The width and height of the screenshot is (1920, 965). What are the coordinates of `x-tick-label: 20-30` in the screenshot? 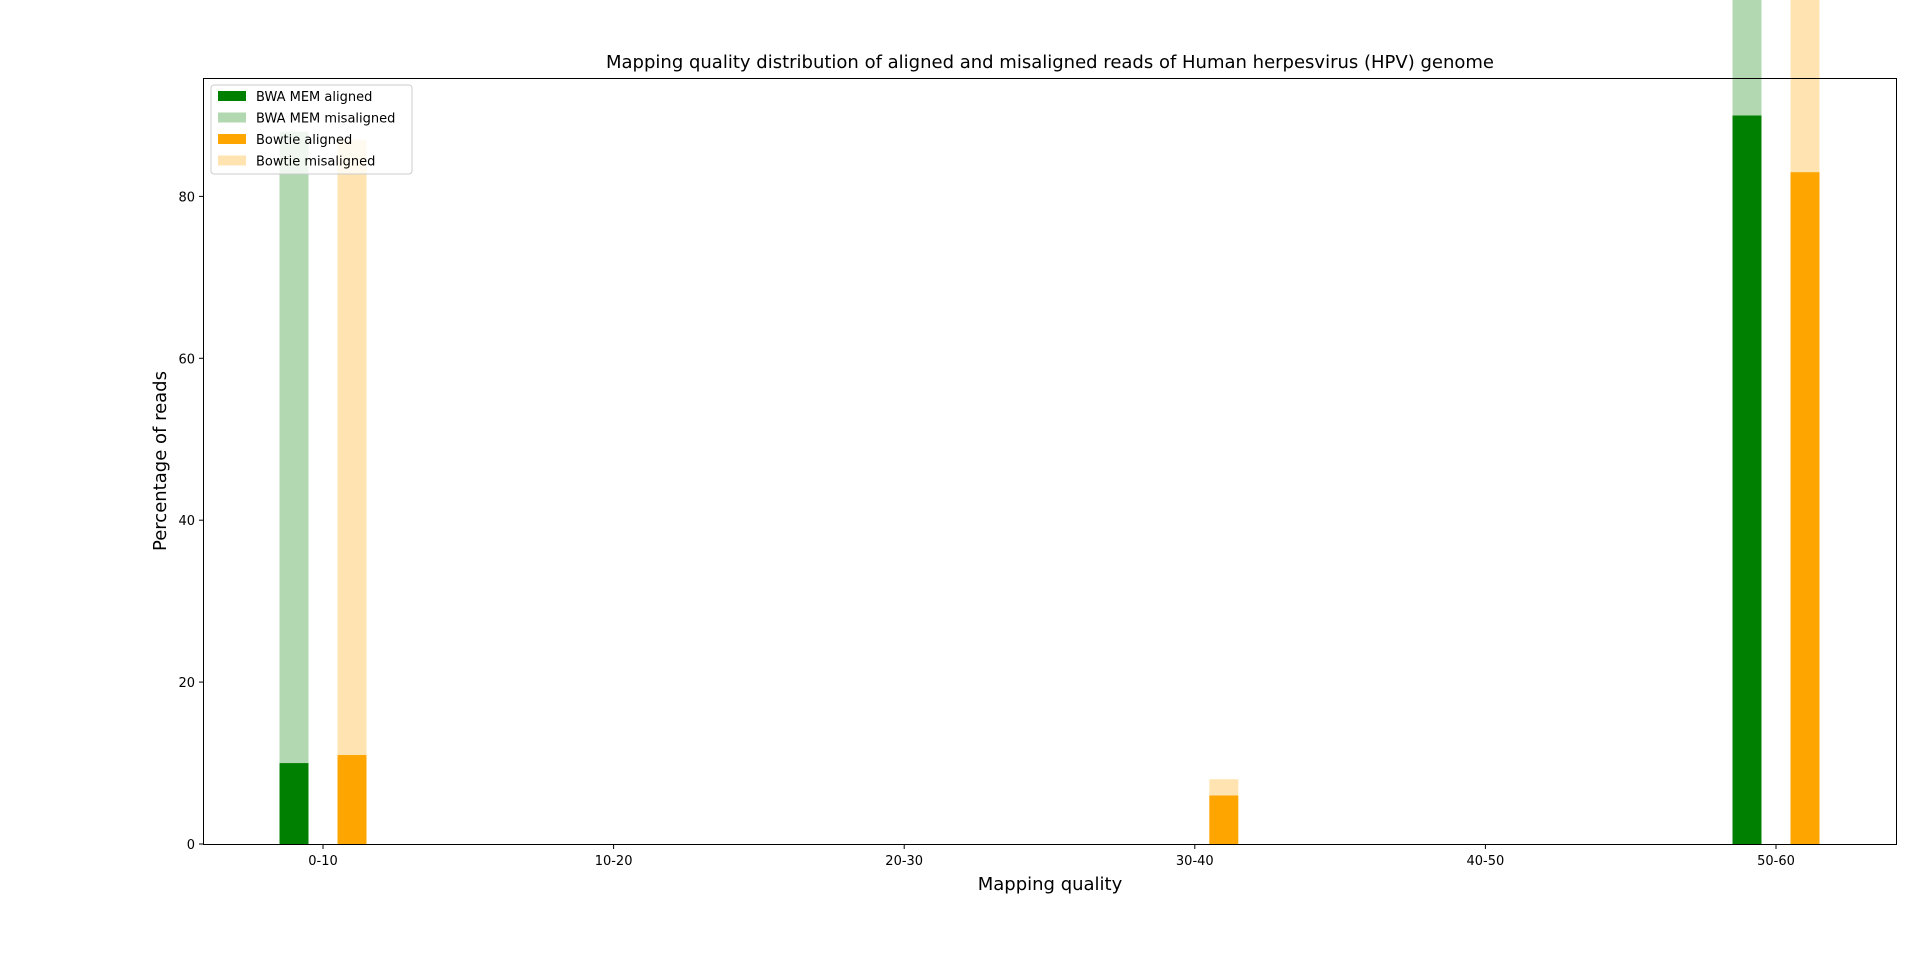 It's located at (904, 861).